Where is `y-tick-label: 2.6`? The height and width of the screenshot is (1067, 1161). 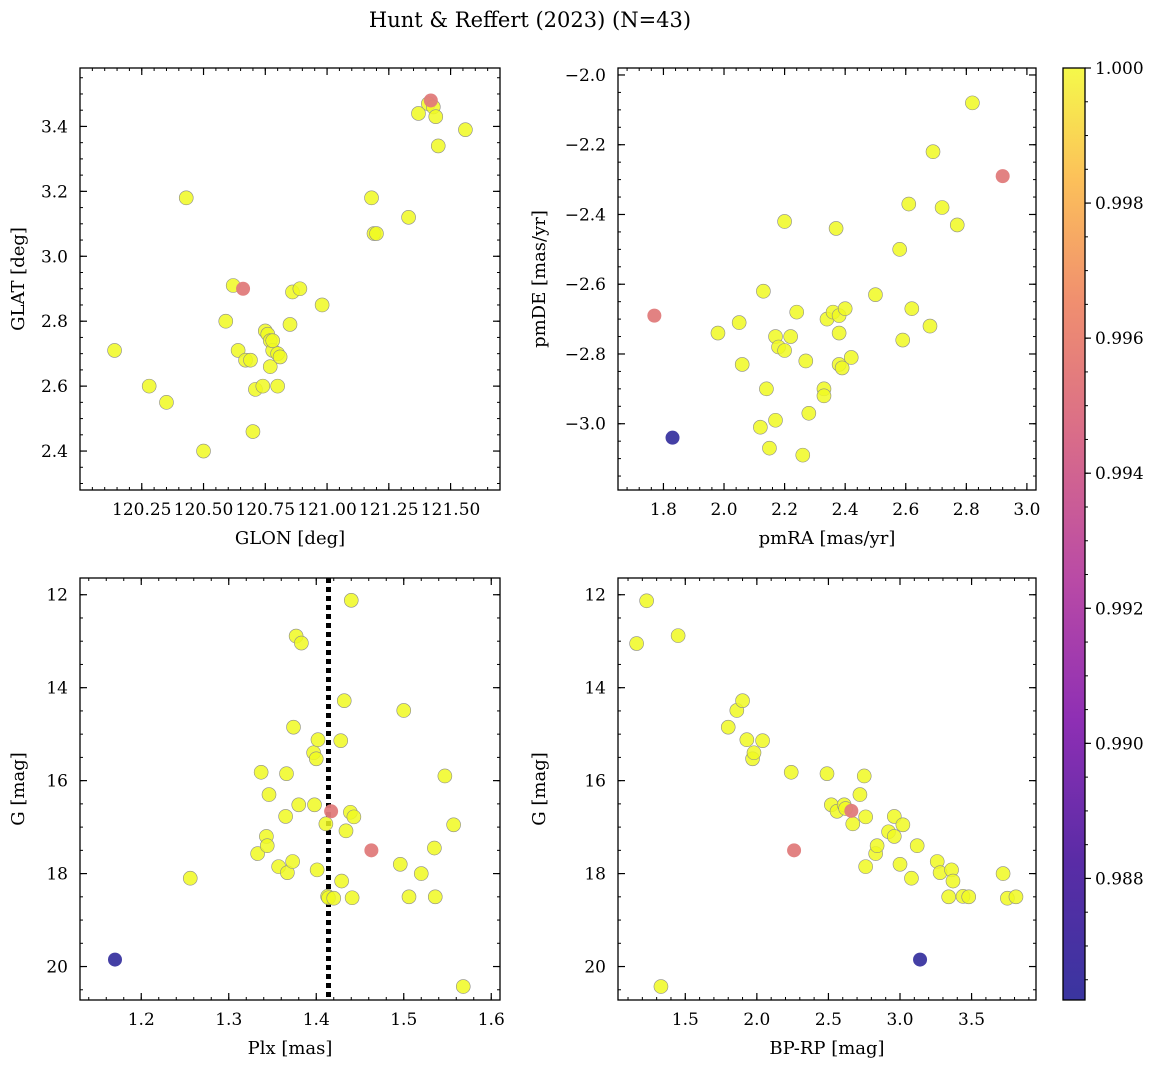 y-tick-label: 2.6 is located at coordinates (54, 387).